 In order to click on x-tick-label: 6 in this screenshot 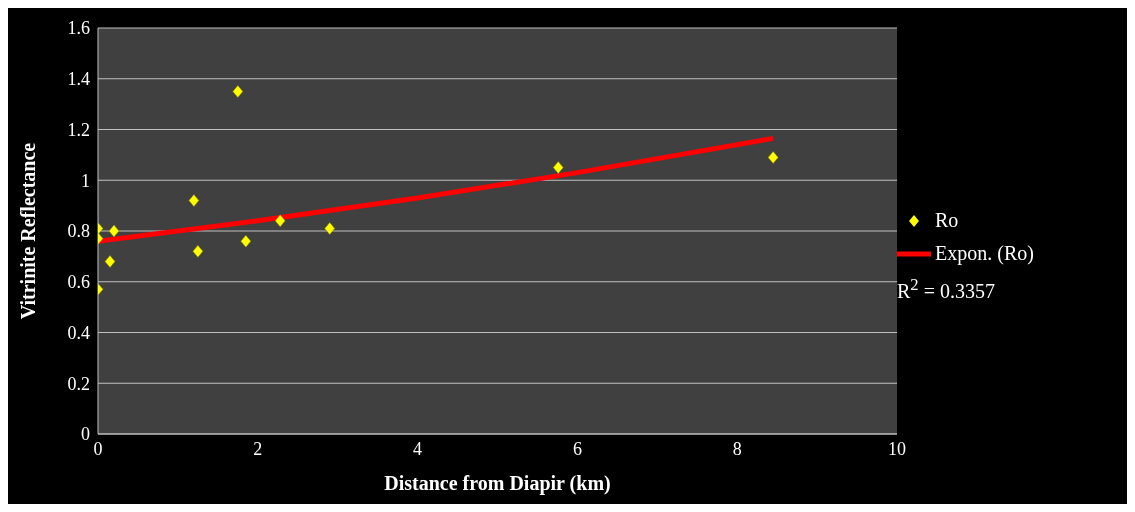, I will do `click(577, 448)`.